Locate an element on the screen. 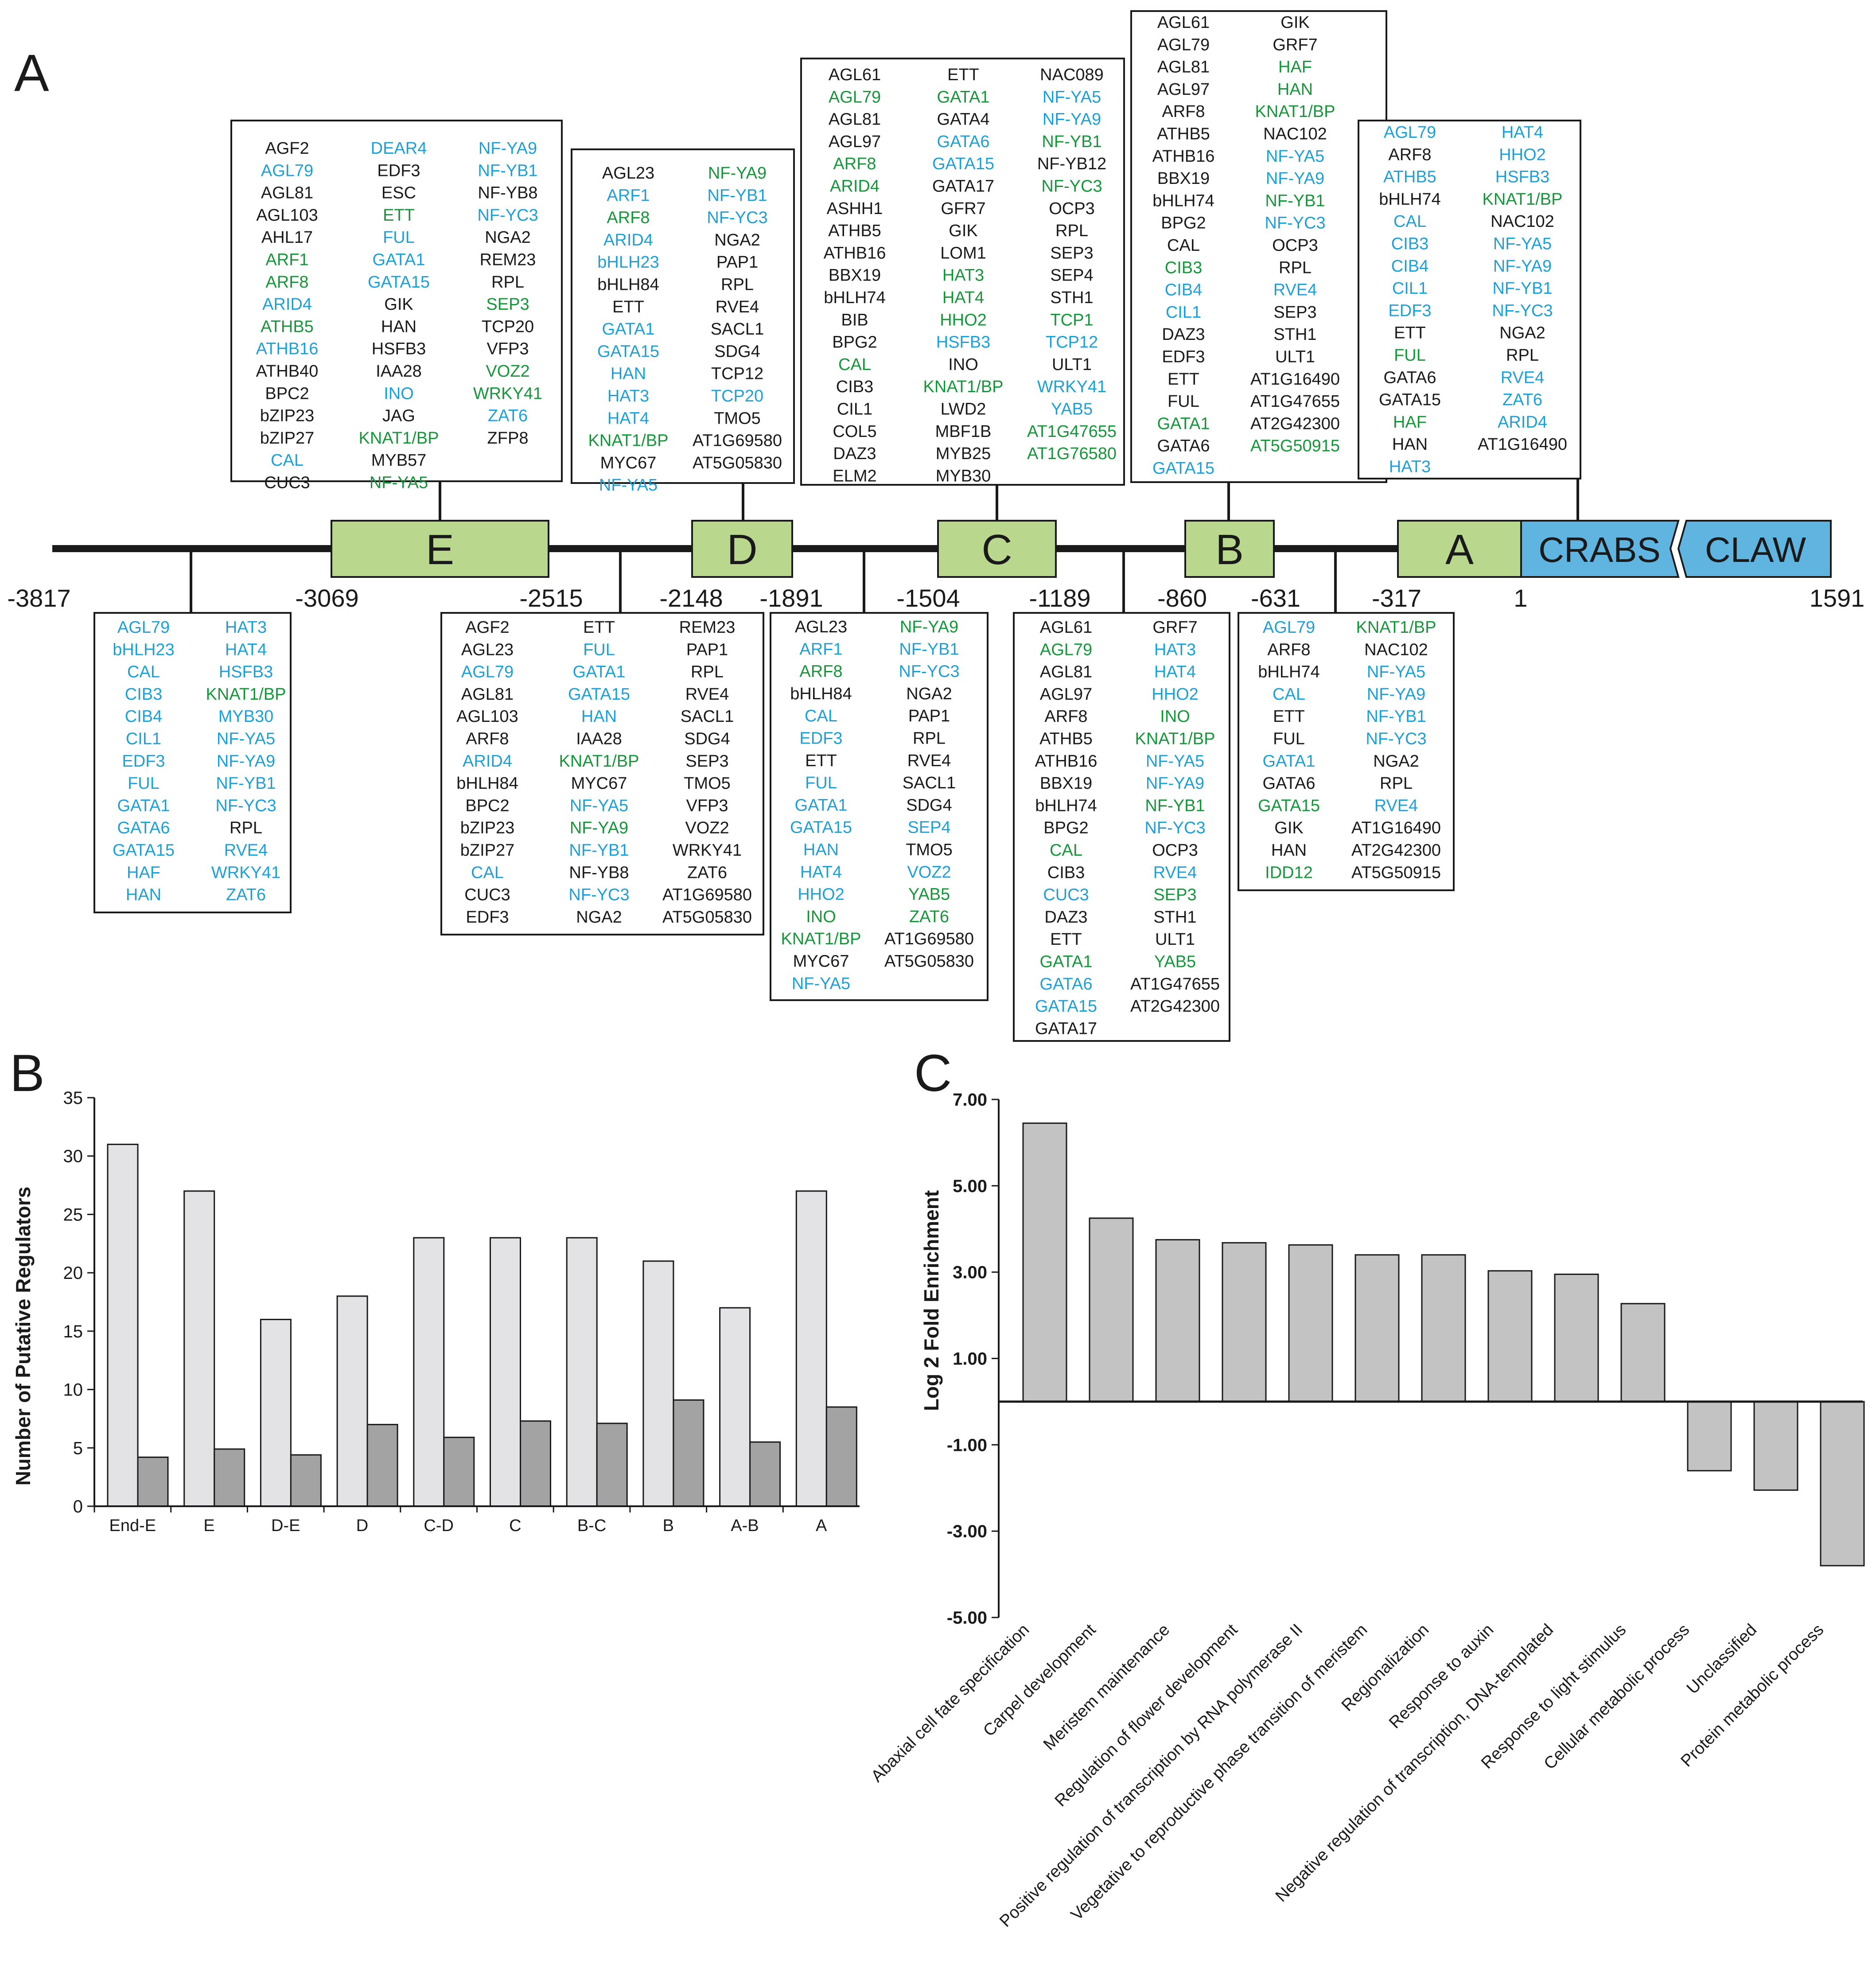  x-tick-label: End-E is located at coordinates (132, 1525).